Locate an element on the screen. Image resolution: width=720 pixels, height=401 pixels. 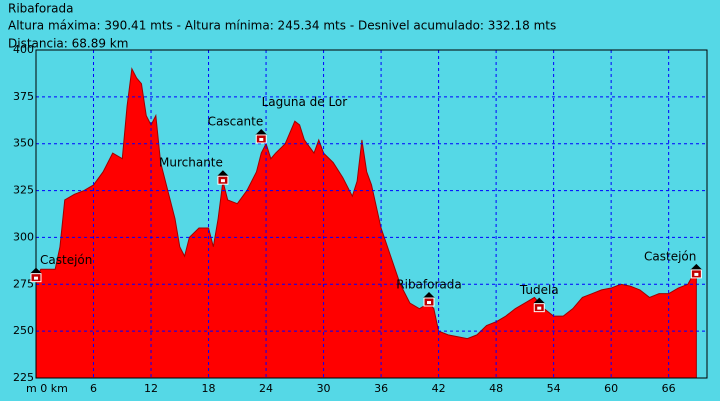
y-tick-label: 400 is located at coordinates (23, 49).